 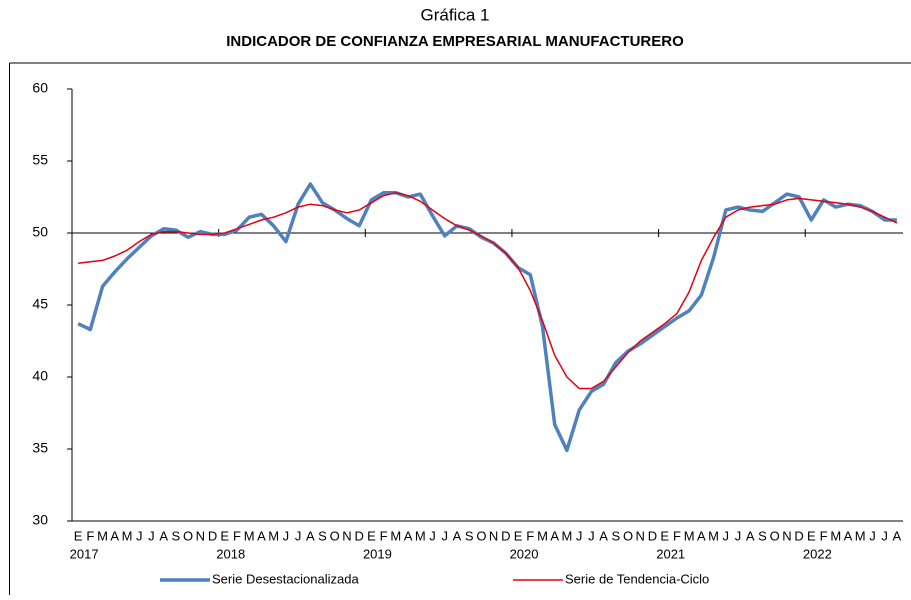 What do you see at coordinates (40, 232) in the screenshot?
I see `y-tick-label: 50` at bounding box center [40, 232].